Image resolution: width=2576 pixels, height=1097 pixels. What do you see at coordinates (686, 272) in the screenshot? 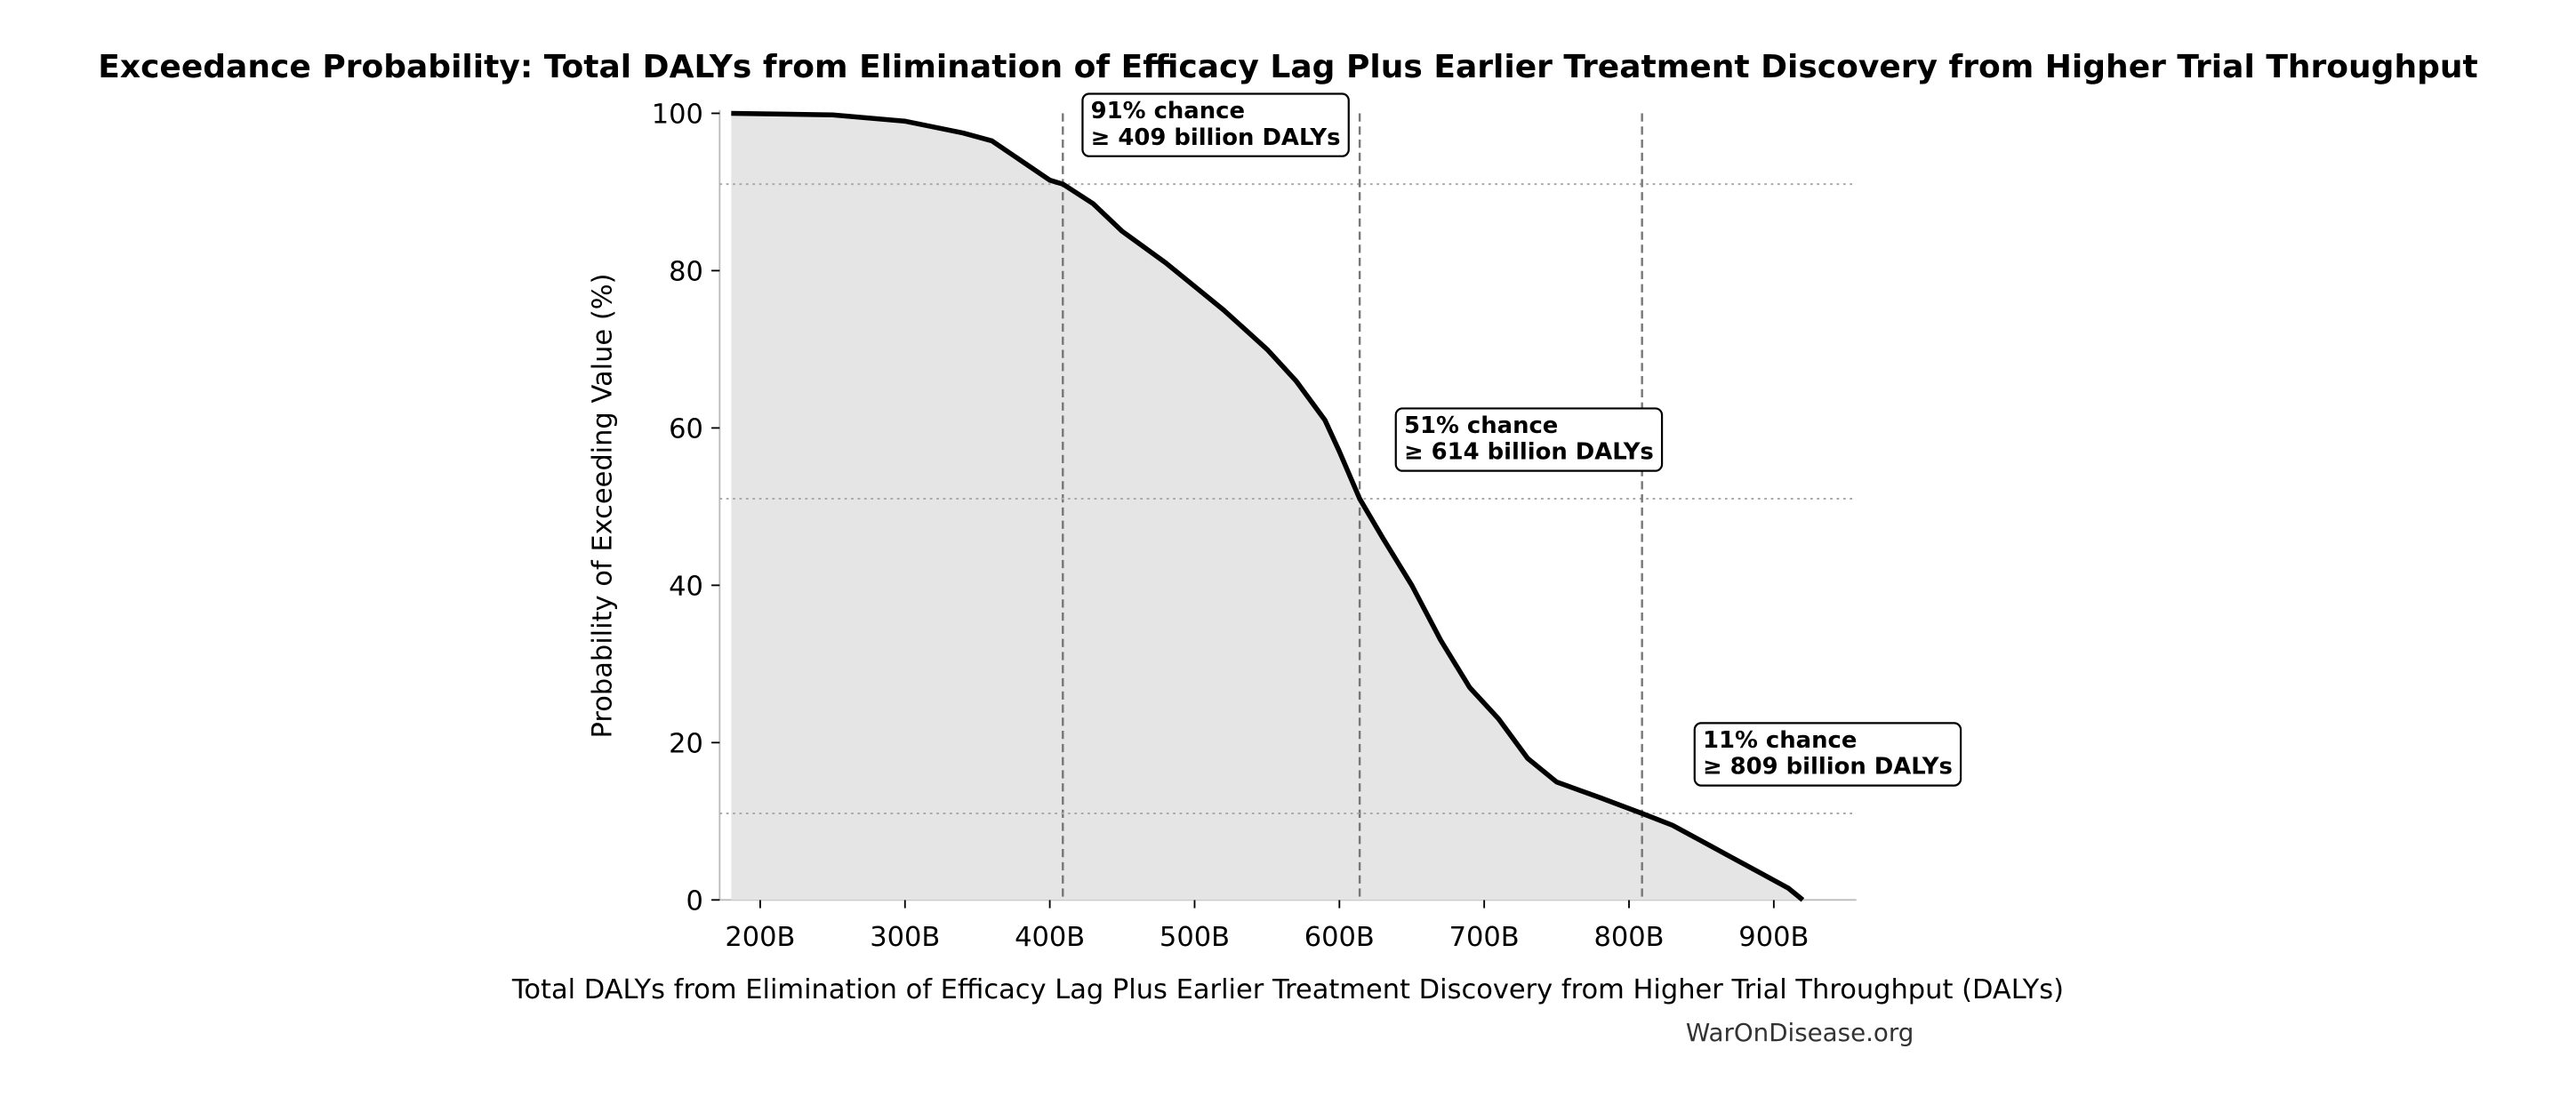
I see `y-tick-label: 80` at bounding box center [686, 272].